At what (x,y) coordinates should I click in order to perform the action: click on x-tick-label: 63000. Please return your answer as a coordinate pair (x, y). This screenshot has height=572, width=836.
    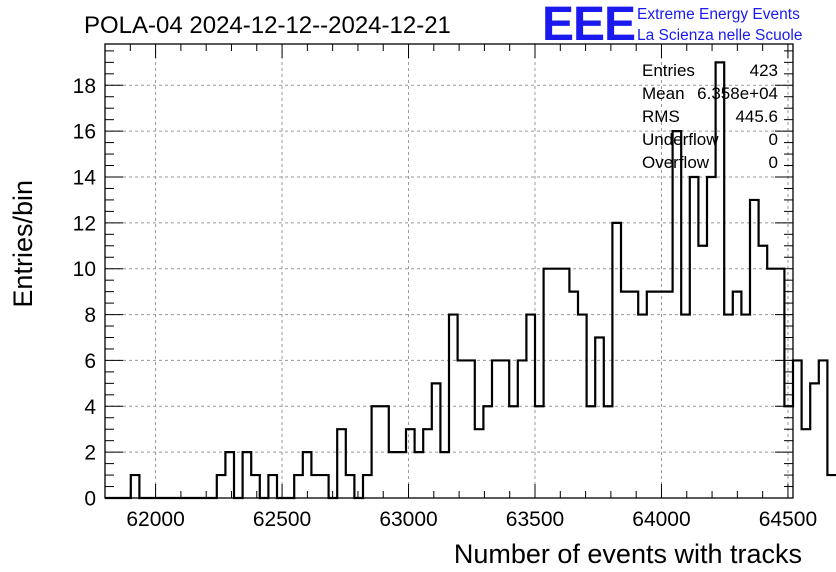
    Looking at the image, I should click on (408, 519).